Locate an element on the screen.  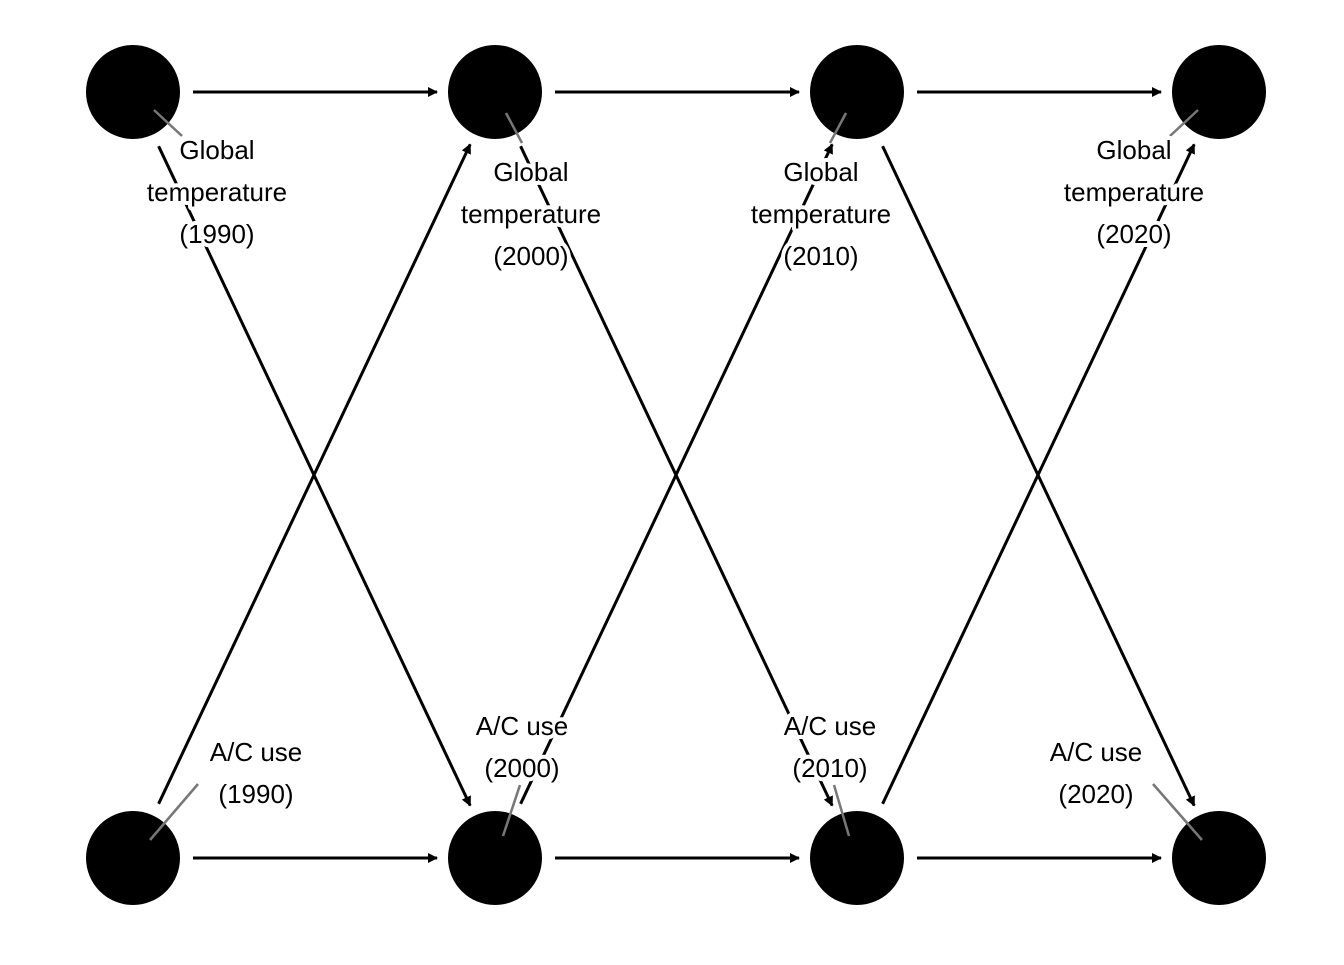
node-ac2000 is located at coordinates (495, 858).